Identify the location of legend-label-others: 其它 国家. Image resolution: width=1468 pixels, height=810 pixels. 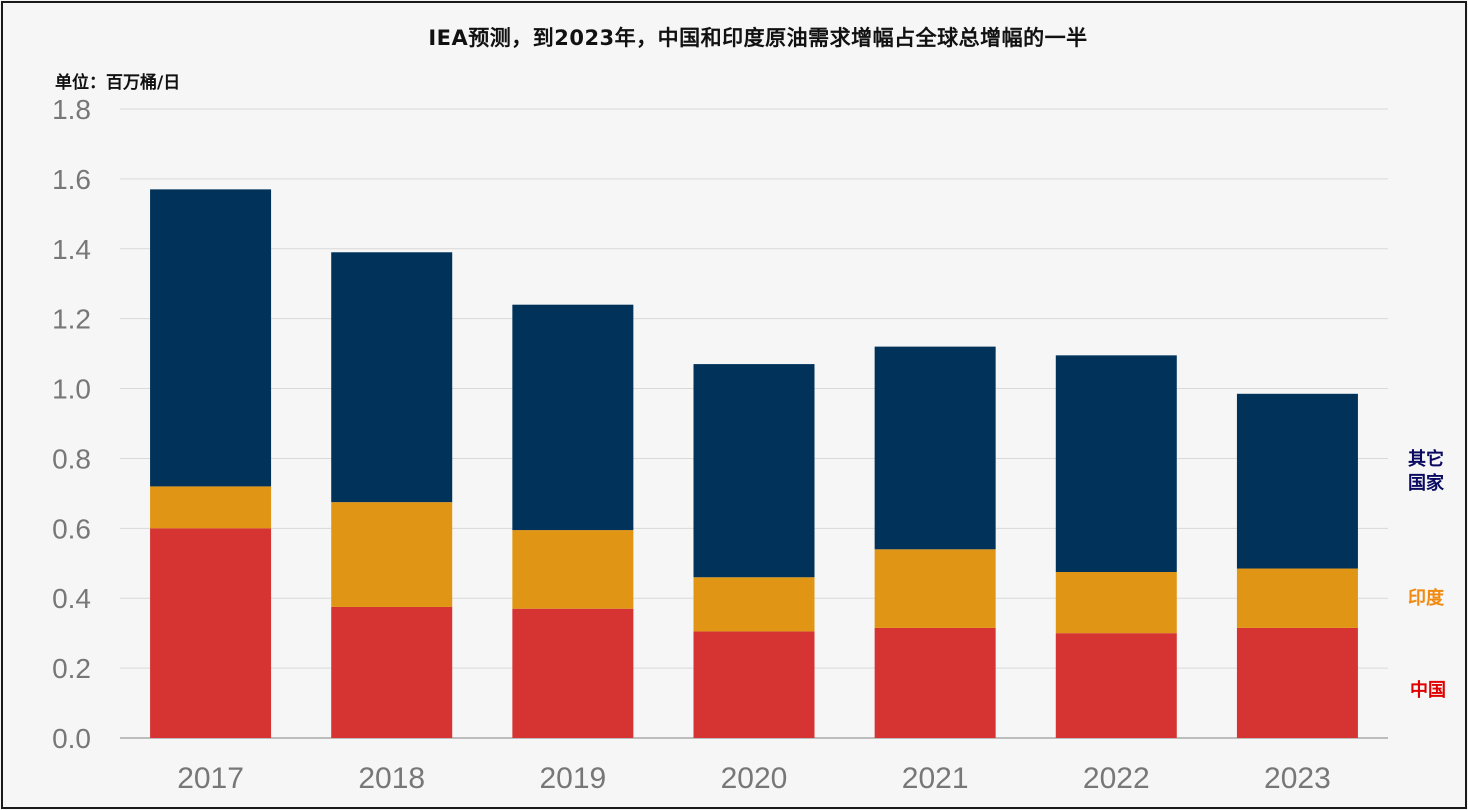
(1426, 472).